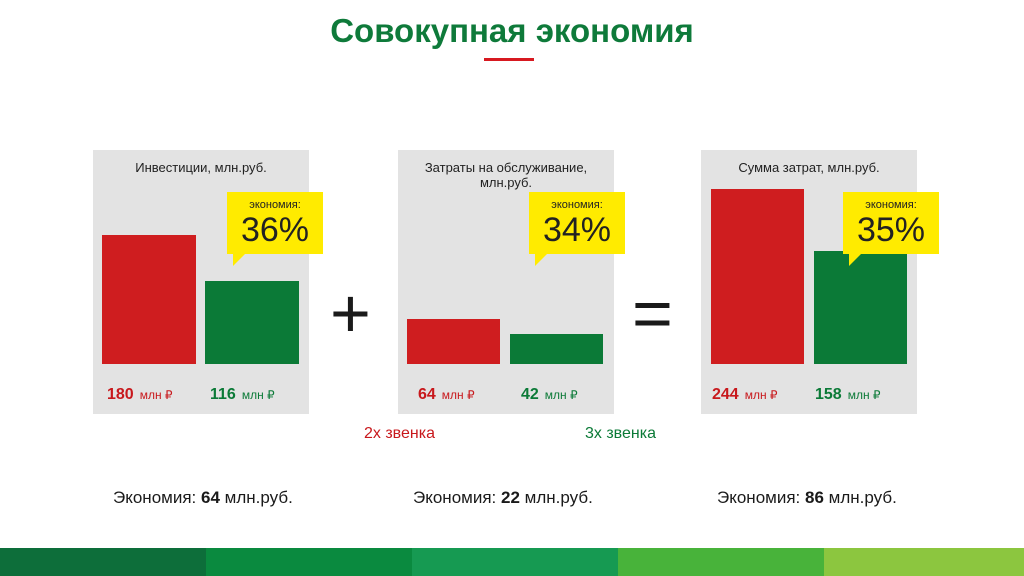 The image size is (1024, 576). Describe the element at coordinates (399, 433) in the screenshot. I see `two-level-note: 2х звенка` at that location.